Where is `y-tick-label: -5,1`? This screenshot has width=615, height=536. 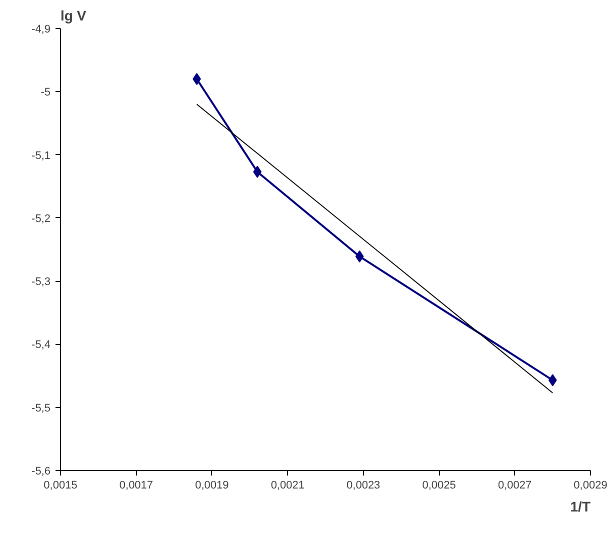
y-tick-label: -5,1 is located at coordinates (41, 156).